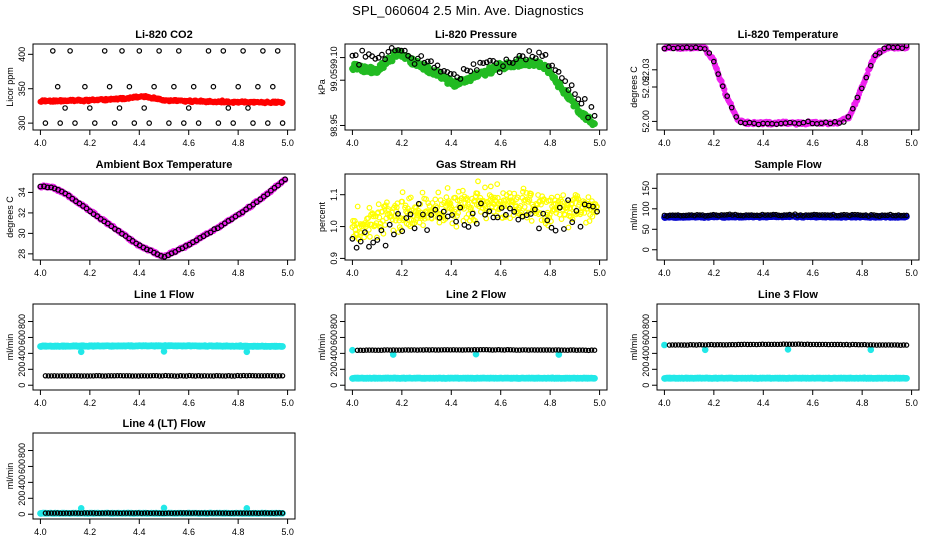 This screenshot has height=540, width=936. Describe the element at coordinates (714, 143) in the screenshot. I see `x-tick-label: 4.2` at that location.